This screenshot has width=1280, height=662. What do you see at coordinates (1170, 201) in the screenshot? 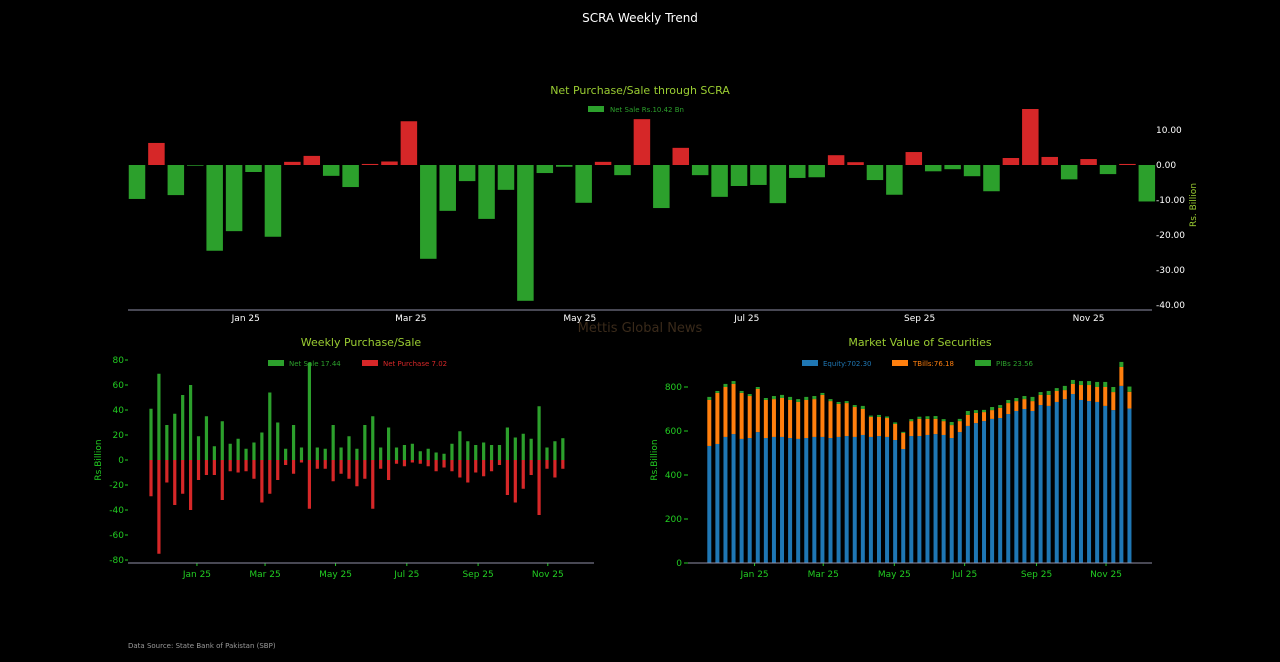
I see `net-y-tick-label: -10.00` at bounding box center [1170, 201].